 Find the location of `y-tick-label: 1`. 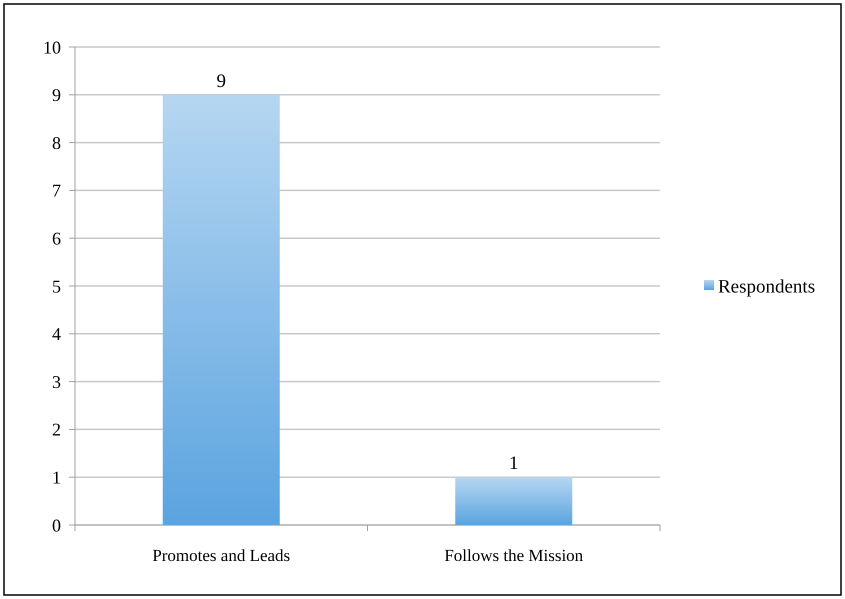

y-tick-label: 1 is located at coordinates (56, 478).